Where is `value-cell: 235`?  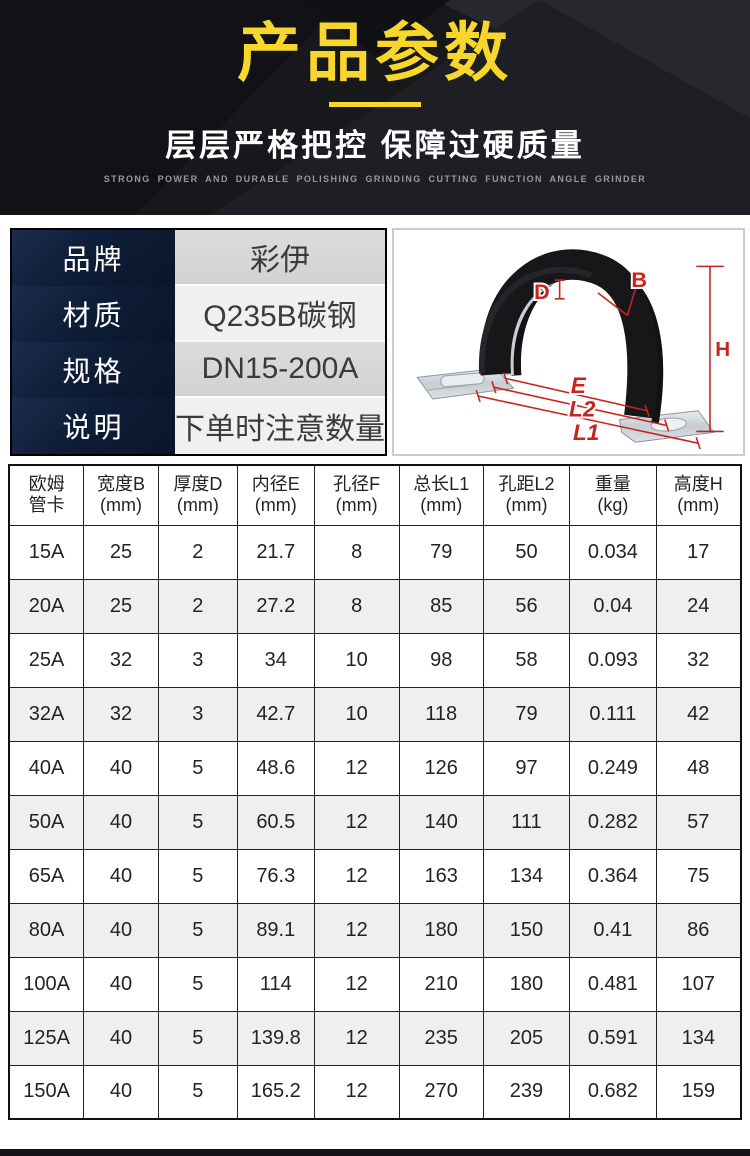 value-cell: 235 is located at coordinates (441, 1038).